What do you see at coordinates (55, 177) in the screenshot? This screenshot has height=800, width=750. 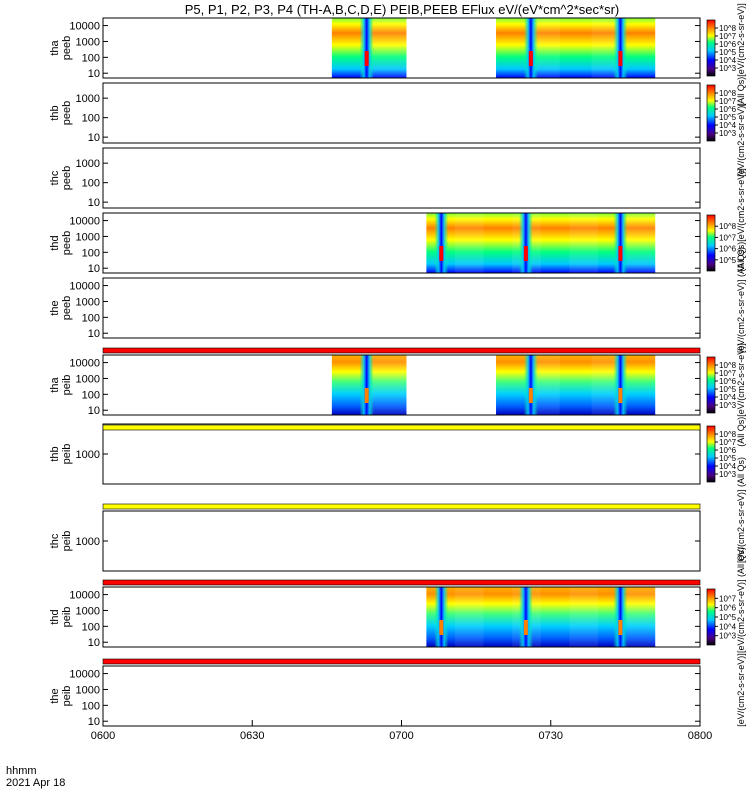 I see `panel-label: thc` at bounding box center [55, 177].